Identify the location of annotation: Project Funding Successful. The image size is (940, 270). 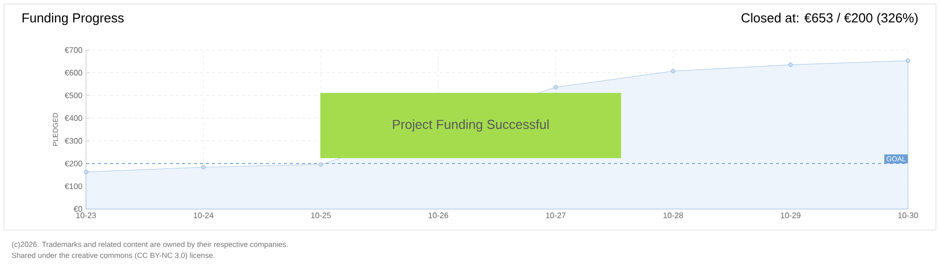
(471, 125).